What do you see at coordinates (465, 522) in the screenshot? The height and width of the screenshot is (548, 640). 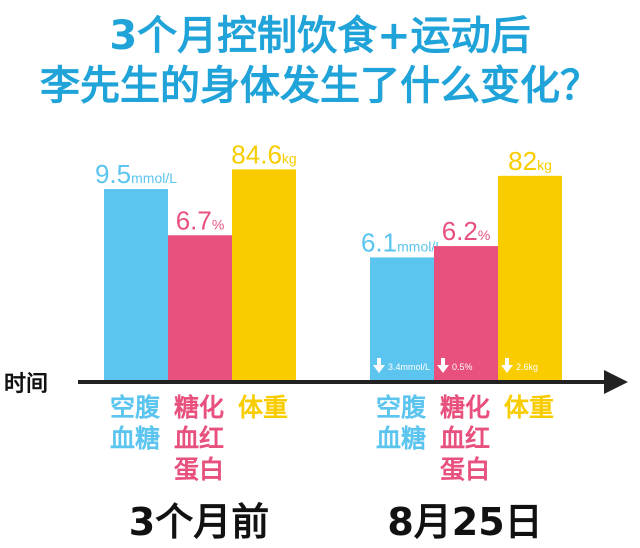 I see `group-label-after: 8月25日` at bounding box center [465, 522].